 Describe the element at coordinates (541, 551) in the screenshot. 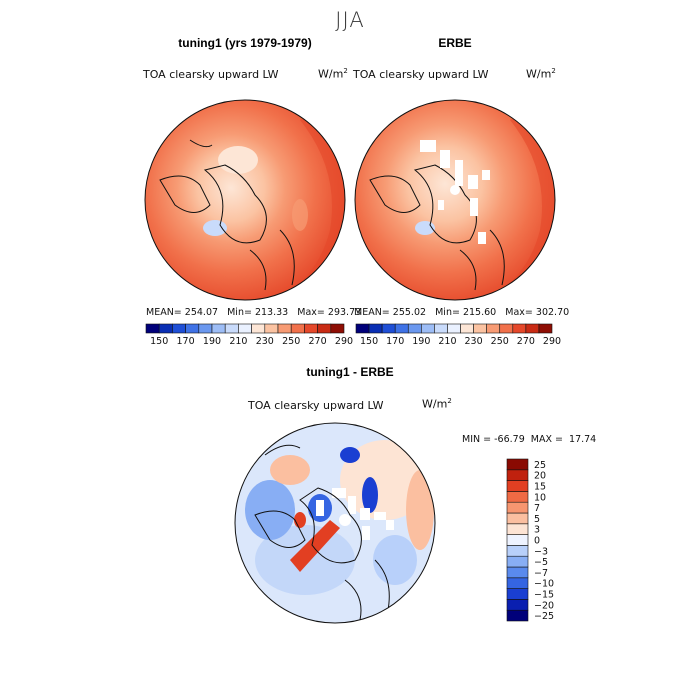

I see `colorbar-tick-label: −3` at that location.